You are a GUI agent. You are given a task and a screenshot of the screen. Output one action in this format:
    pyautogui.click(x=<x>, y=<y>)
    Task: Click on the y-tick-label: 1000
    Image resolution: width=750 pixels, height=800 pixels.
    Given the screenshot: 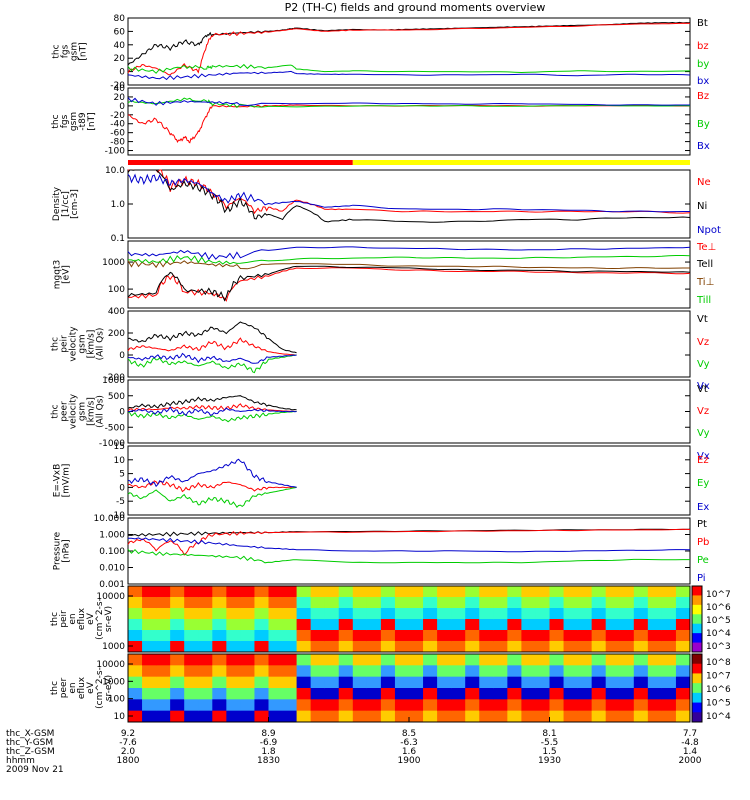 What is the action you would take?
    pyautogui.click(x=113, y=381)
    